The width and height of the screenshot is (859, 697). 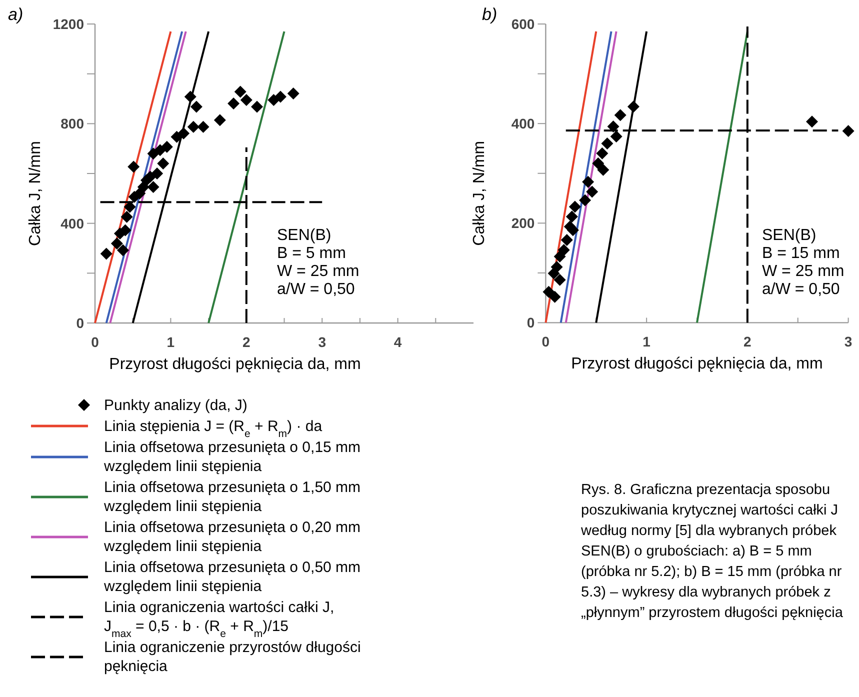 What do you see at coordinates (311, 253) in the screenshot?
I see `annotation: B = 5 mm` at bounding box center [311, 253].